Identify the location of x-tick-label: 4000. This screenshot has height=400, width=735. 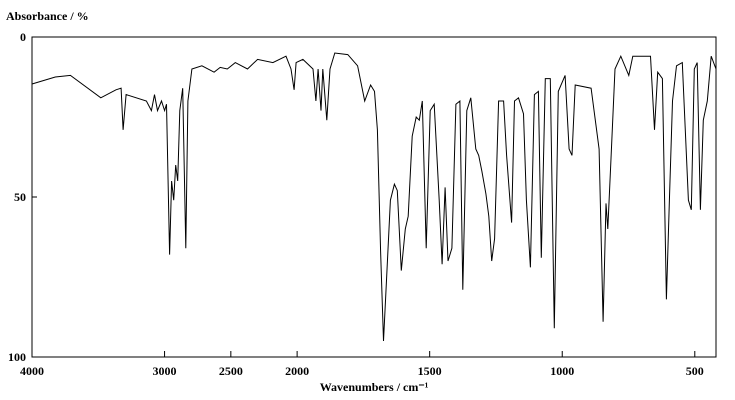
(32, 371).